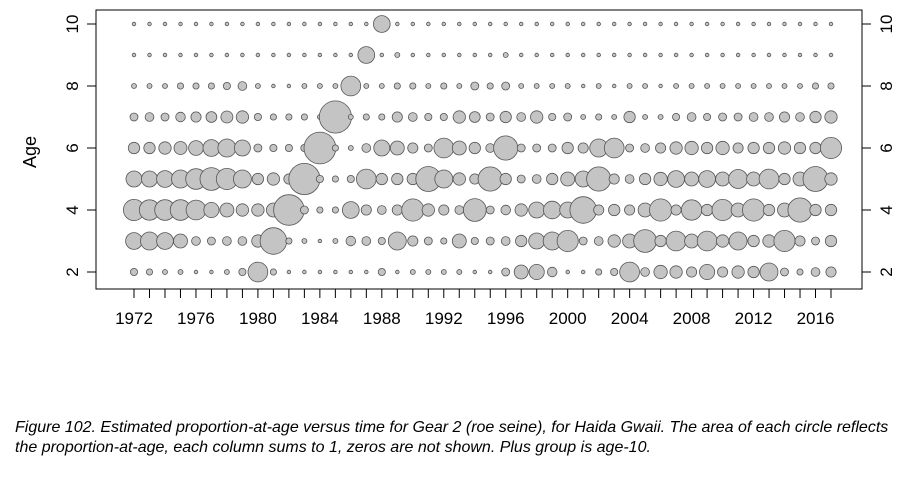  What do you see at coordinates (816, 318) in the screenshot?
I see `x-tick-label: 2016` at bounding box center [816, 318].